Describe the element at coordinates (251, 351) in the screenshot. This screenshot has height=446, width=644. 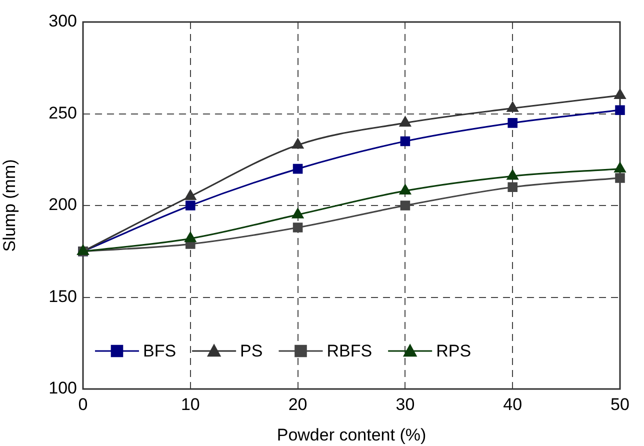
I see `legend-label: PS` at that location.